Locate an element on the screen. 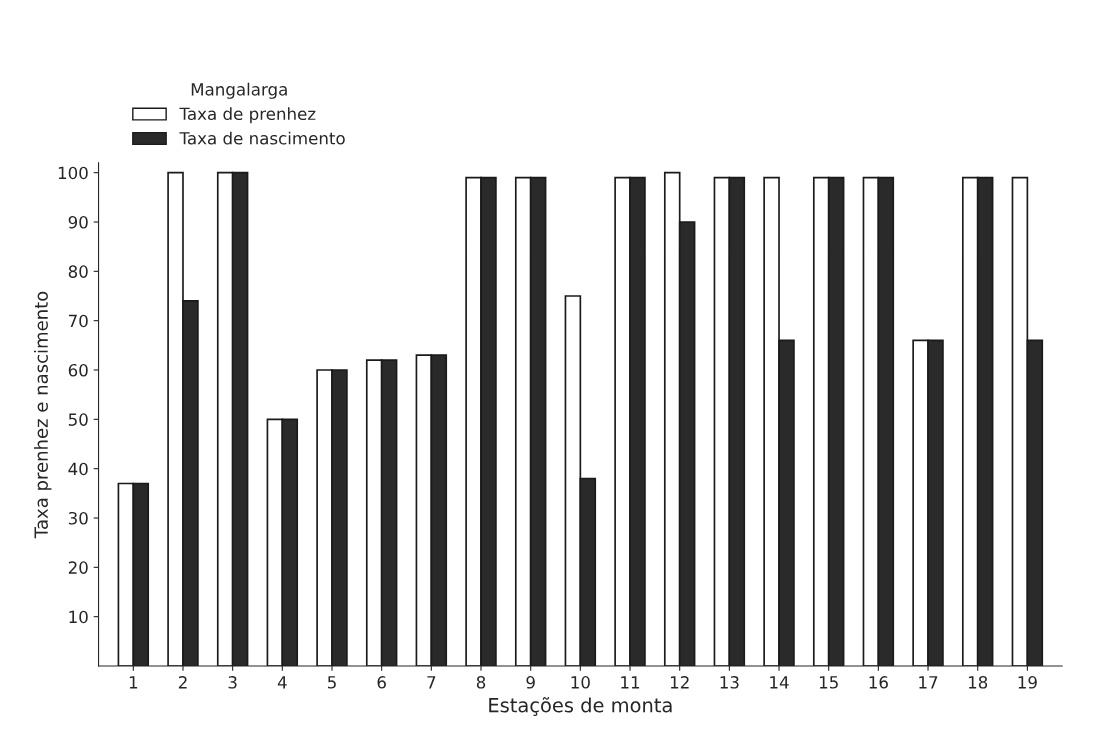 The image size is (1095, 740). y-tick-label: 60 is located at coordinates (78, 370).